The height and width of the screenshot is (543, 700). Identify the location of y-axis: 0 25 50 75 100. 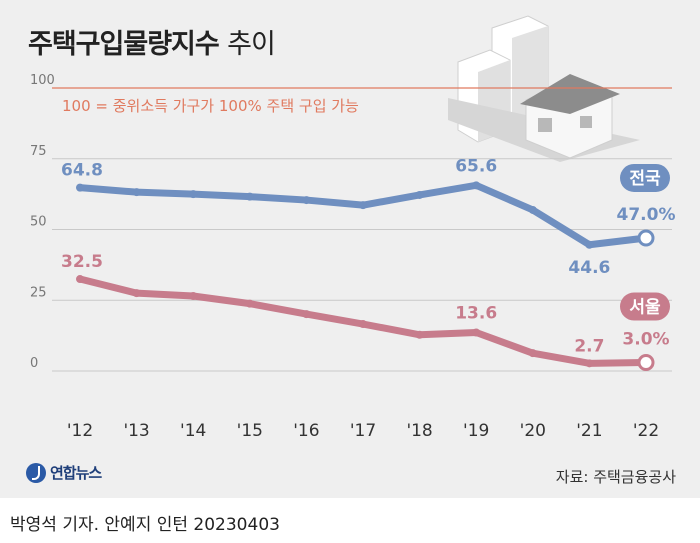
(42, 222).